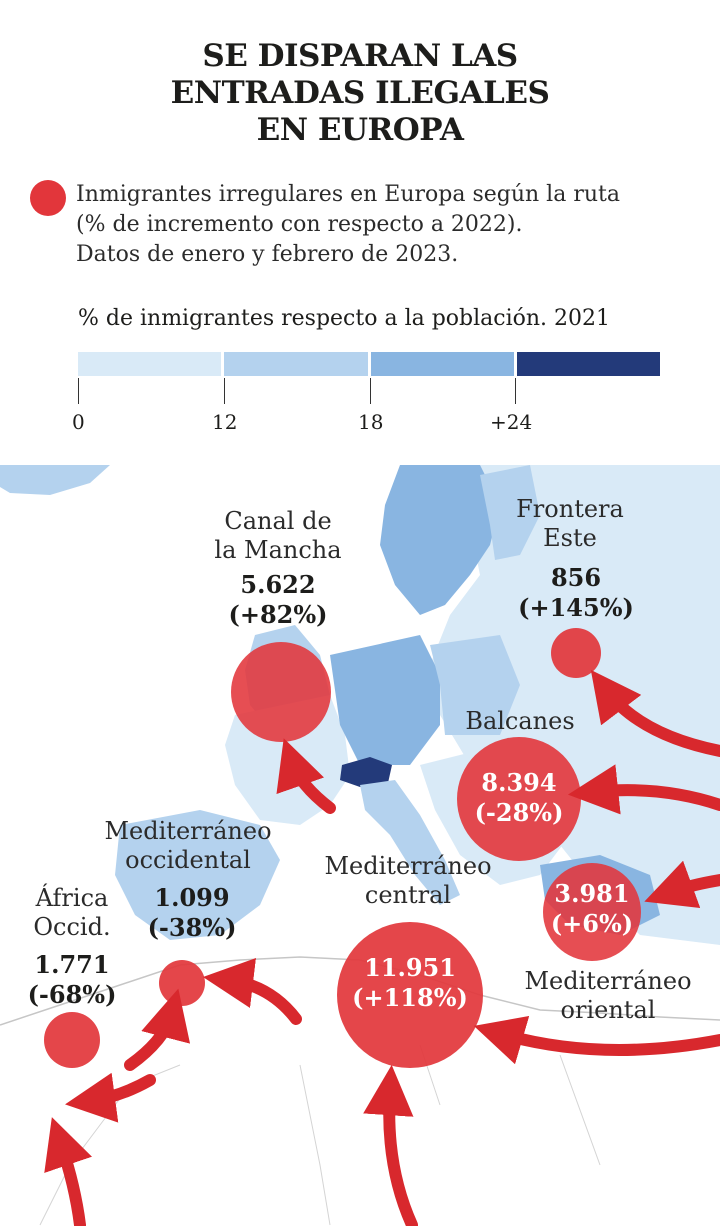 The image size is (720, 1226). Describe the element at coordinates (475, 685) in the screenshot. I see `poland-land` at that location.